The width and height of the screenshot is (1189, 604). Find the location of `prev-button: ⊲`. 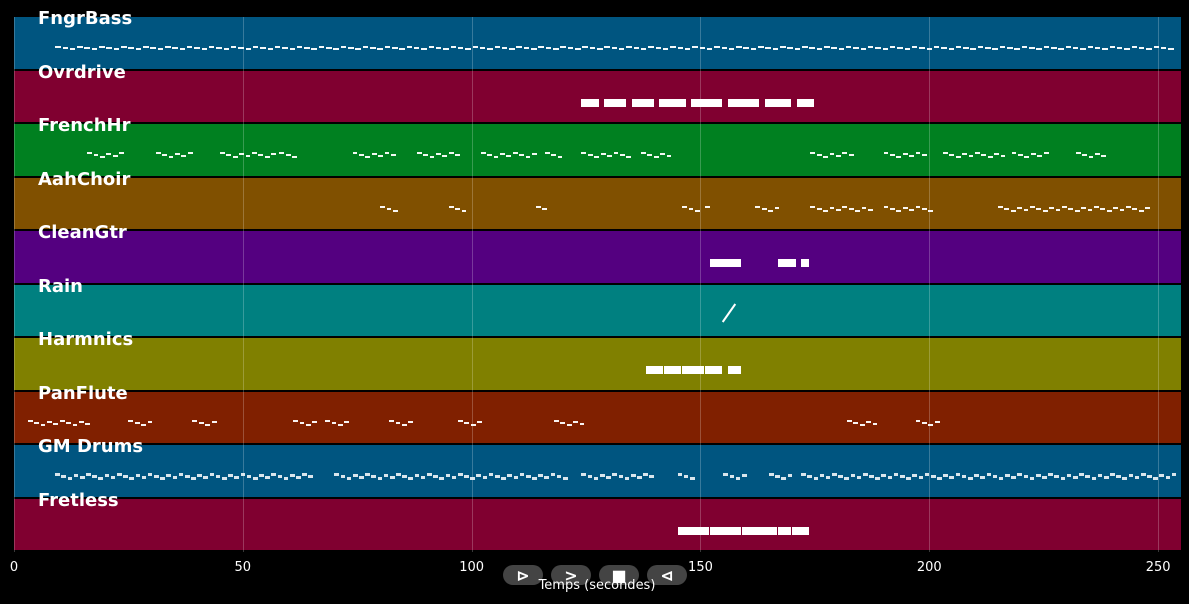

prev-button: ⊲ is located at coordinates (667, 575).